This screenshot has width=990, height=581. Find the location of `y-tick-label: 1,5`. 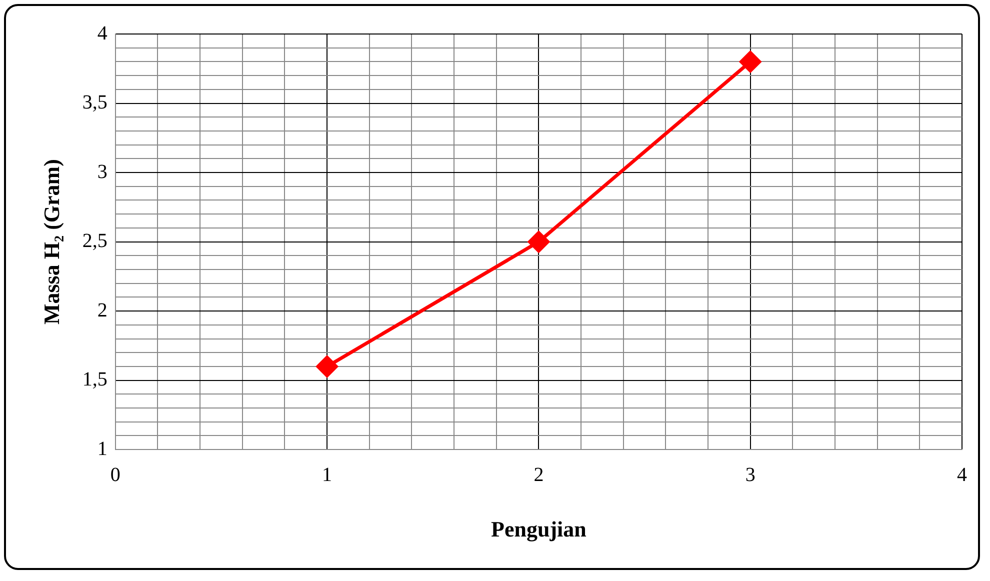

y-tick-label: 1,5 is located at coordinates (95, 379).